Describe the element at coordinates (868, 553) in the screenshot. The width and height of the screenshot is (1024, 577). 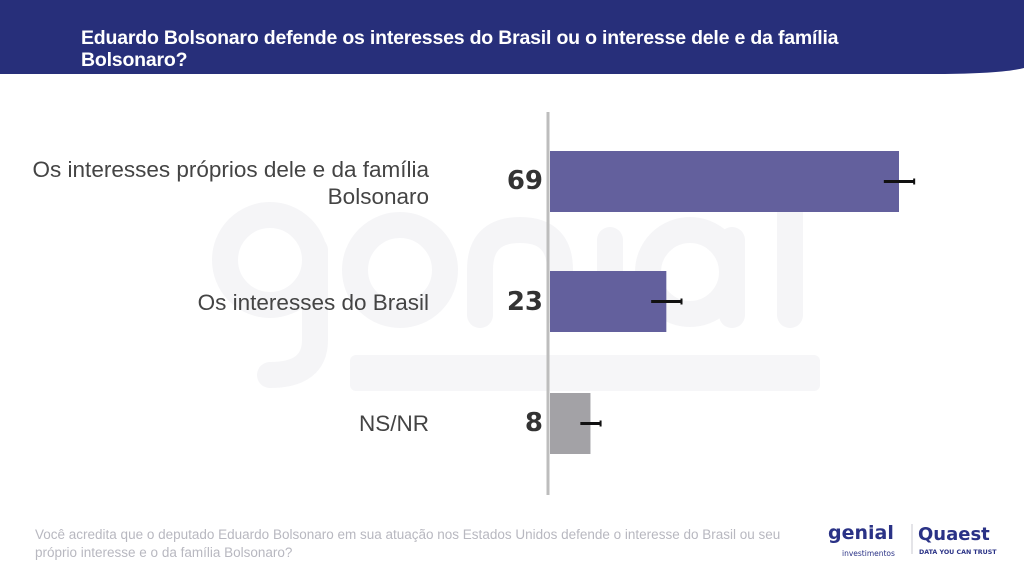
I see `svg-text: investimentos` at that location.